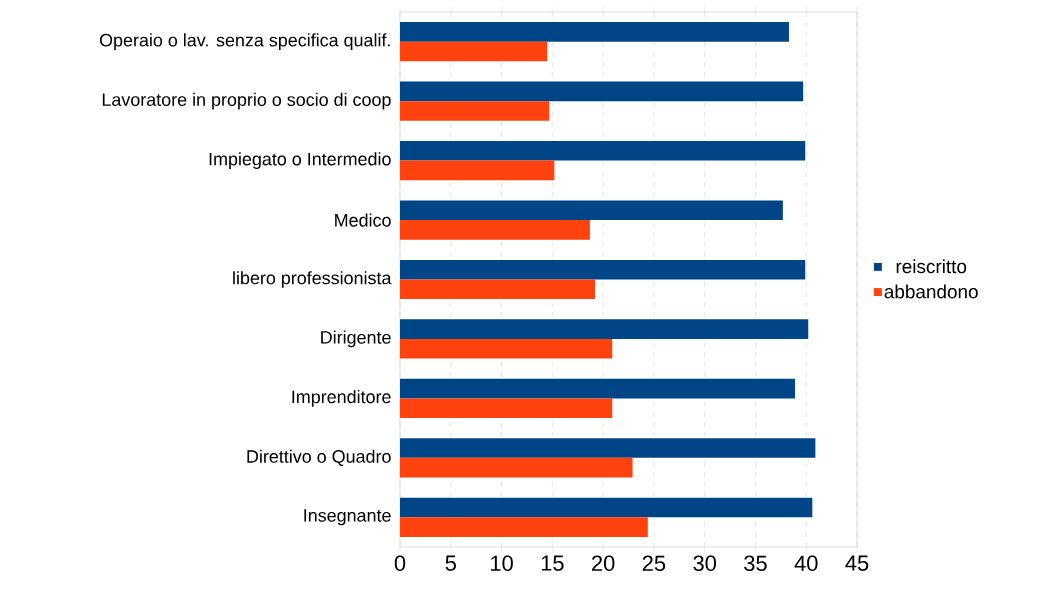 Image resolution: width=1037 pixels, height=594 pixels. I want to click on x-tick-label: 10, so click(502, 563).